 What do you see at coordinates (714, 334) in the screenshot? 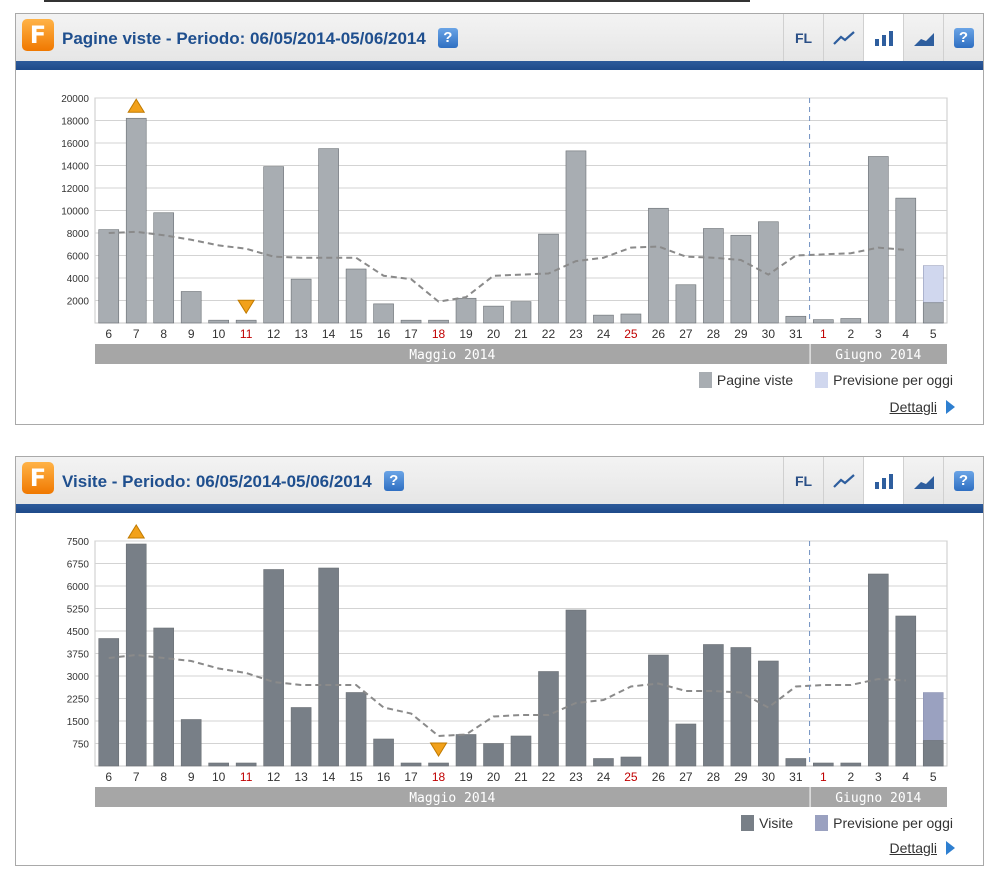
I see `x-tick-label: 28` at bounding box center [714, 334].